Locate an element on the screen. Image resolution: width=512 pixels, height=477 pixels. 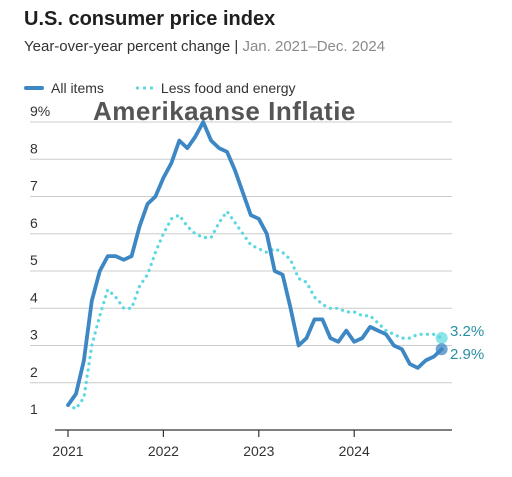
x-tick-label-2021: 2021 is located at coordinates (67, 451).